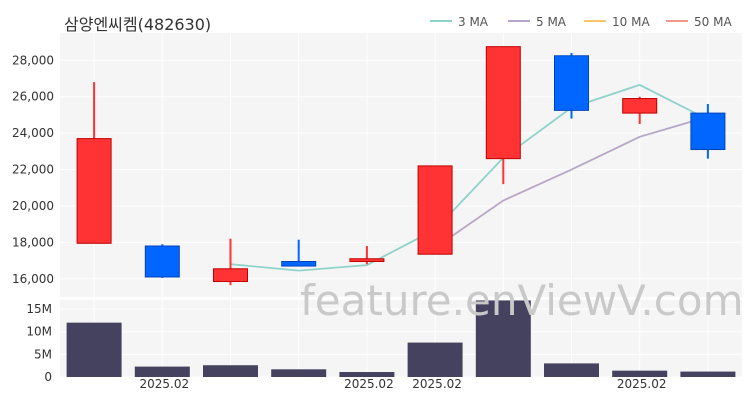  I want to click on price-tick-label: 22,000, so click(33, 170).